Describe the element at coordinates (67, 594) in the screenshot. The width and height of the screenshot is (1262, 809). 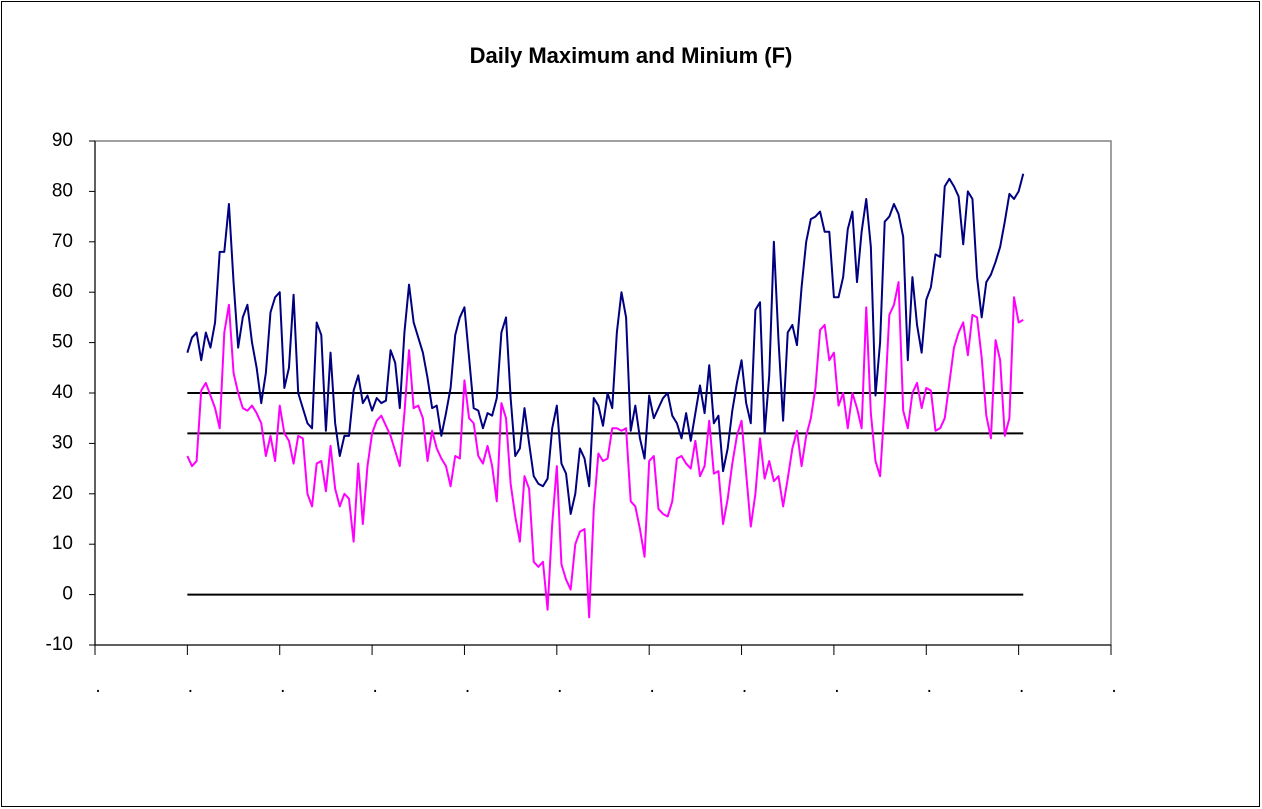
I see `y-tick-label: 0` at that location.